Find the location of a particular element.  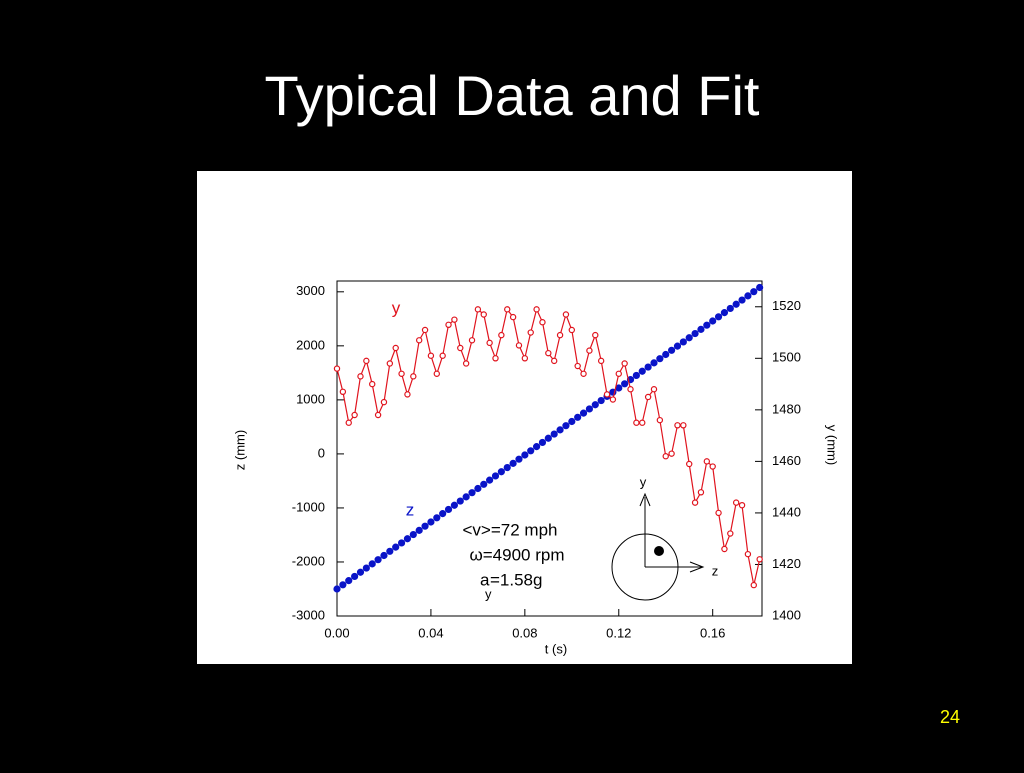

y-tick-label: 3000 is located at coordinates (310, 290).